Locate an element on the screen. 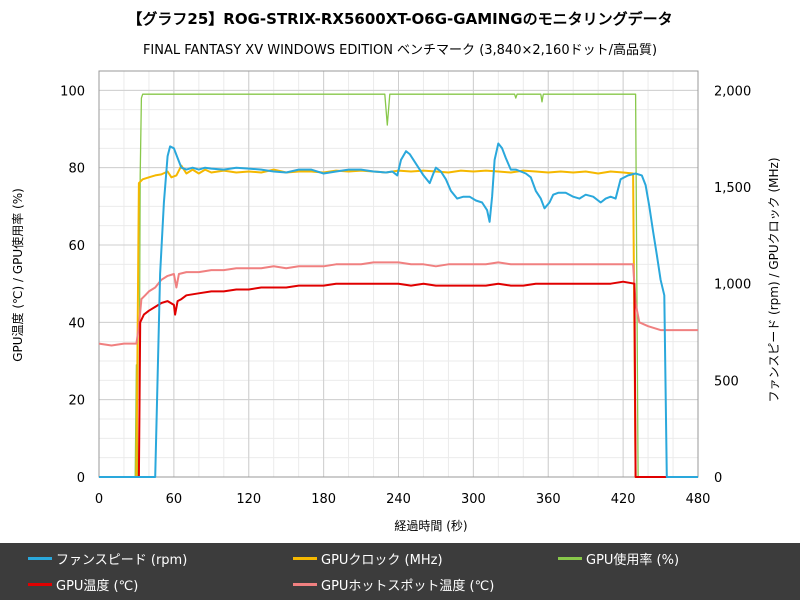 This screenshot has height=600, width=800. y2-tick-label: 0 is located at coordinates (718, 478).